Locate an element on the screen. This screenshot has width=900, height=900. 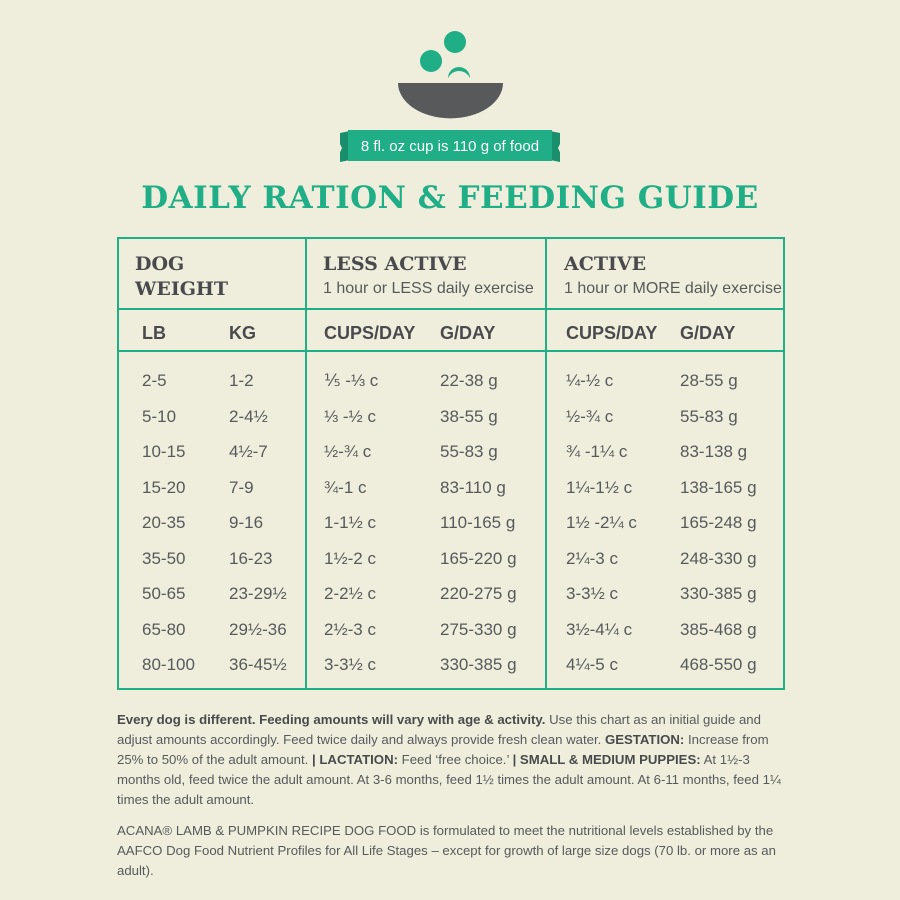
table-cell: 248-330 g is located at coordinates (718, 558).